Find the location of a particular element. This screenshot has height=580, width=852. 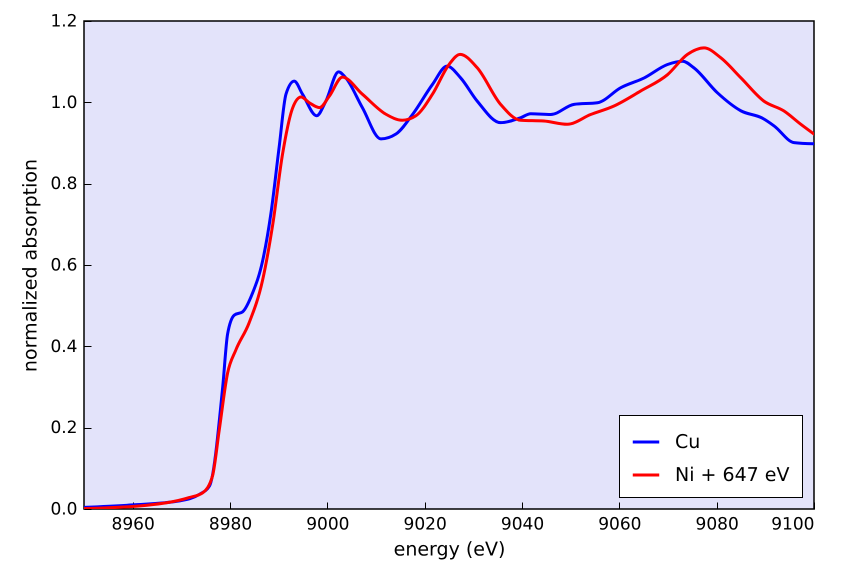

x-tick-label: 9020 is located at coordinates (425, 524).